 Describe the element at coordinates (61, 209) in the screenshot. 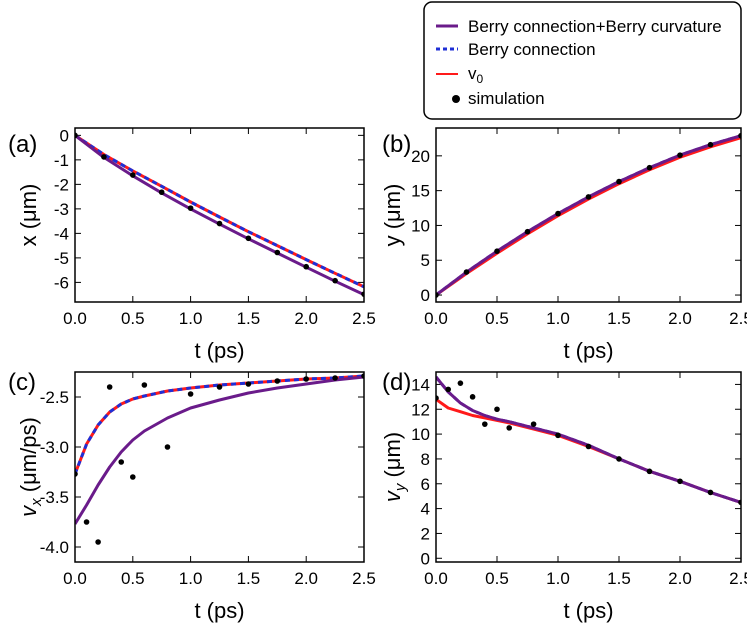

I see `y-tick-label: -3` at that location.